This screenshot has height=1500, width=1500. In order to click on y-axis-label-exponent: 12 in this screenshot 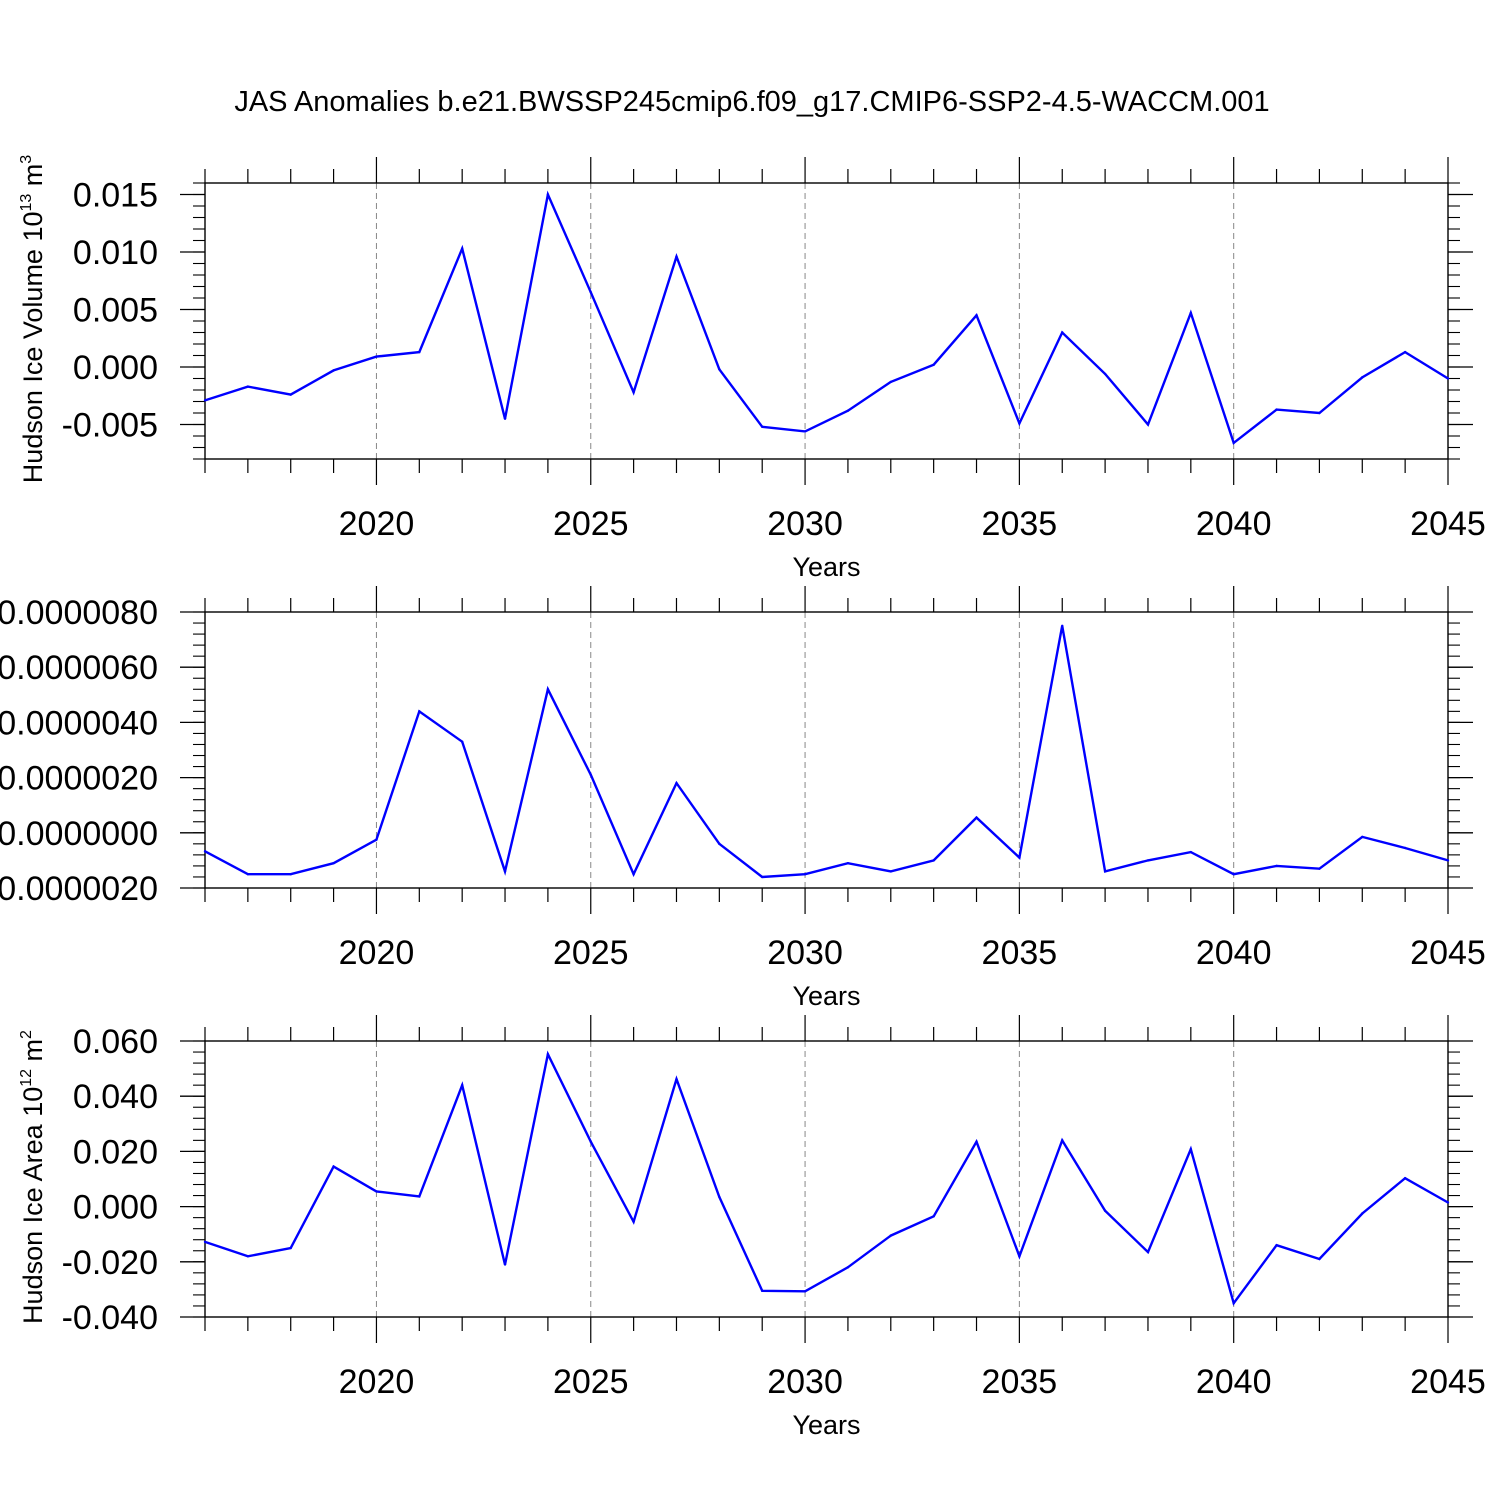, I will do `click(26, 1078)`.